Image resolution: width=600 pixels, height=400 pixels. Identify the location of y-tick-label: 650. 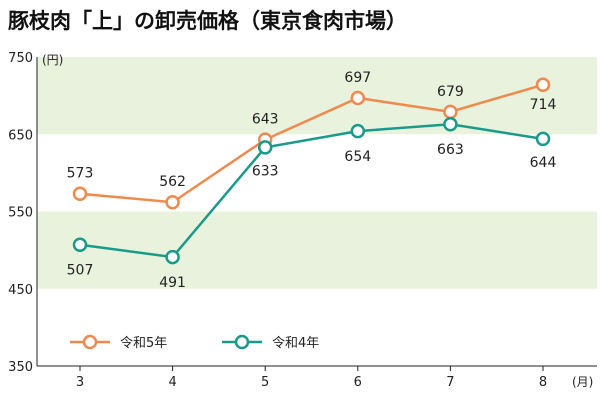
(20, 135).